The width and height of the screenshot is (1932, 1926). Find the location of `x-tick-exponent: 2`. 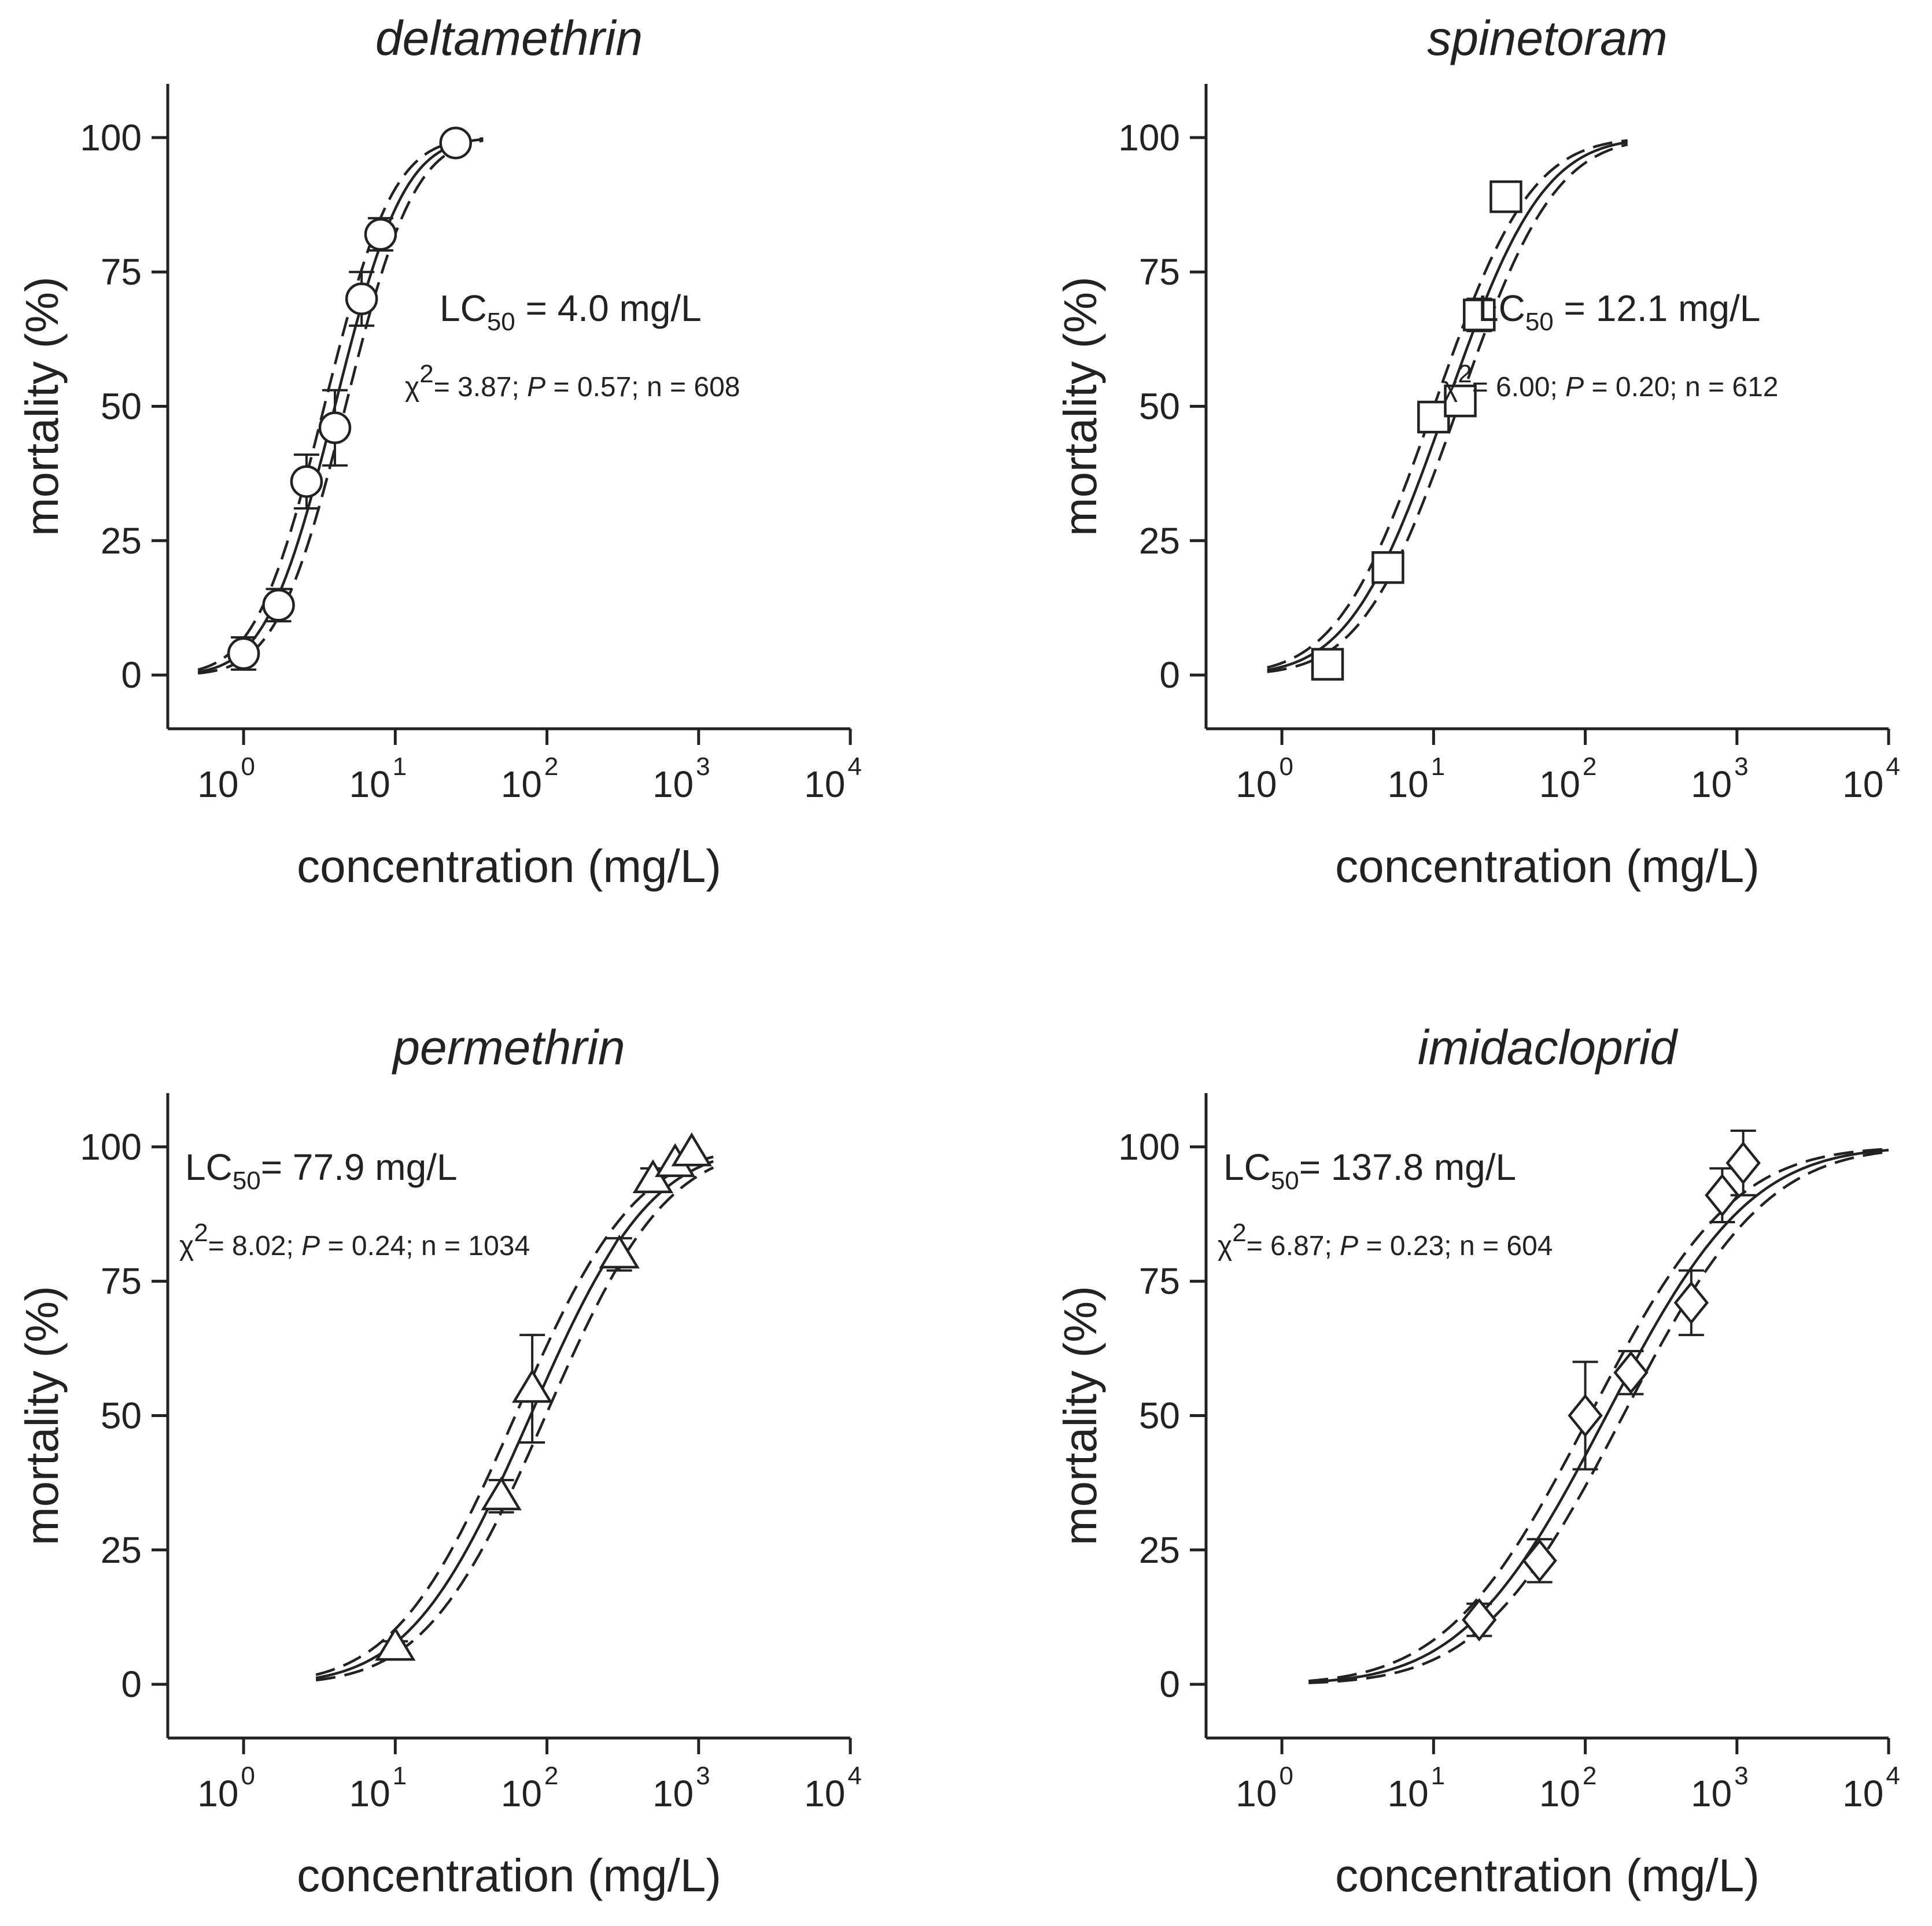

x-tick-exponent: 2 is located at coordinates (1590, 766).